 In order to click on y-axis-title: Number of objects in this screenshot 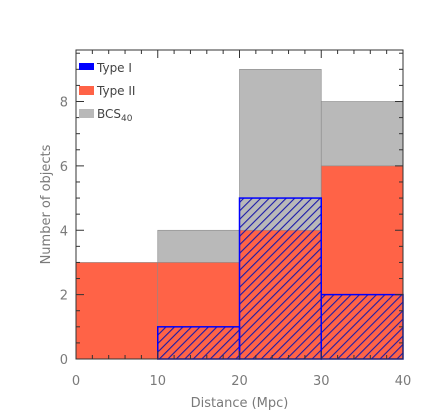, I will do `click(46, 204)`.